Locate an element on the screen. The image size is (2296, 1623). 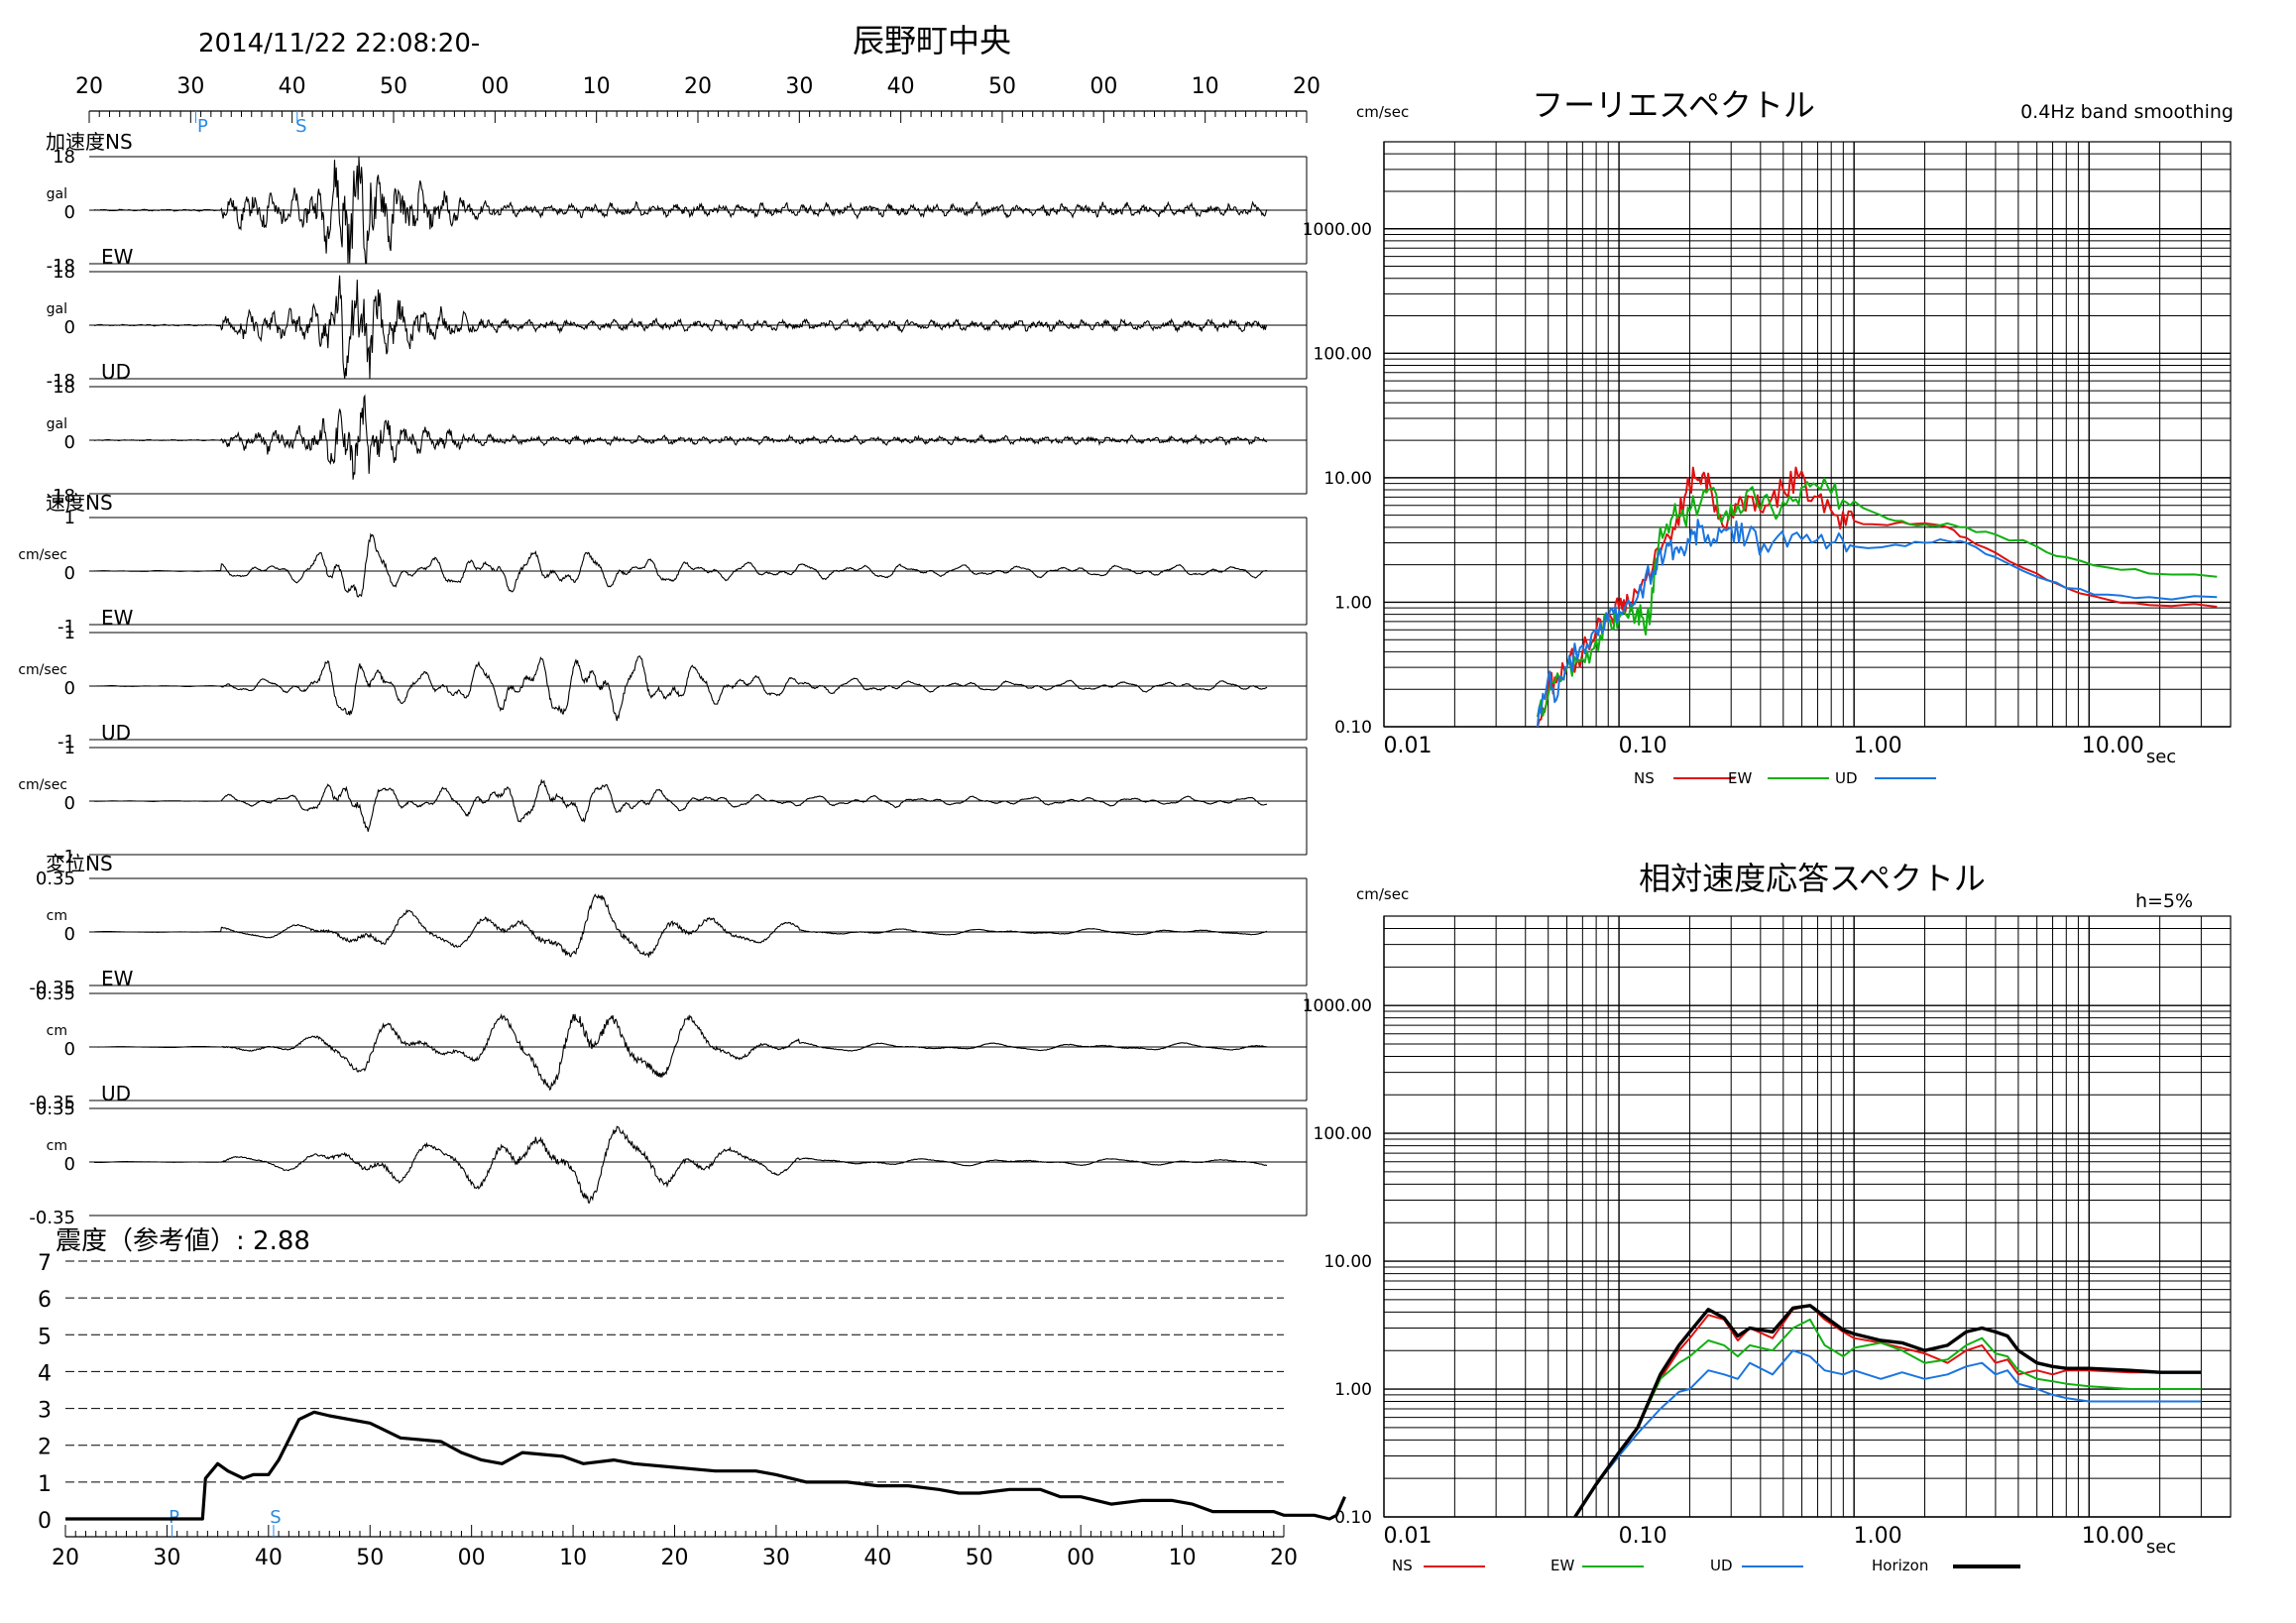
response-legend-label: Horizon is located at coordinates (1900, 1565).